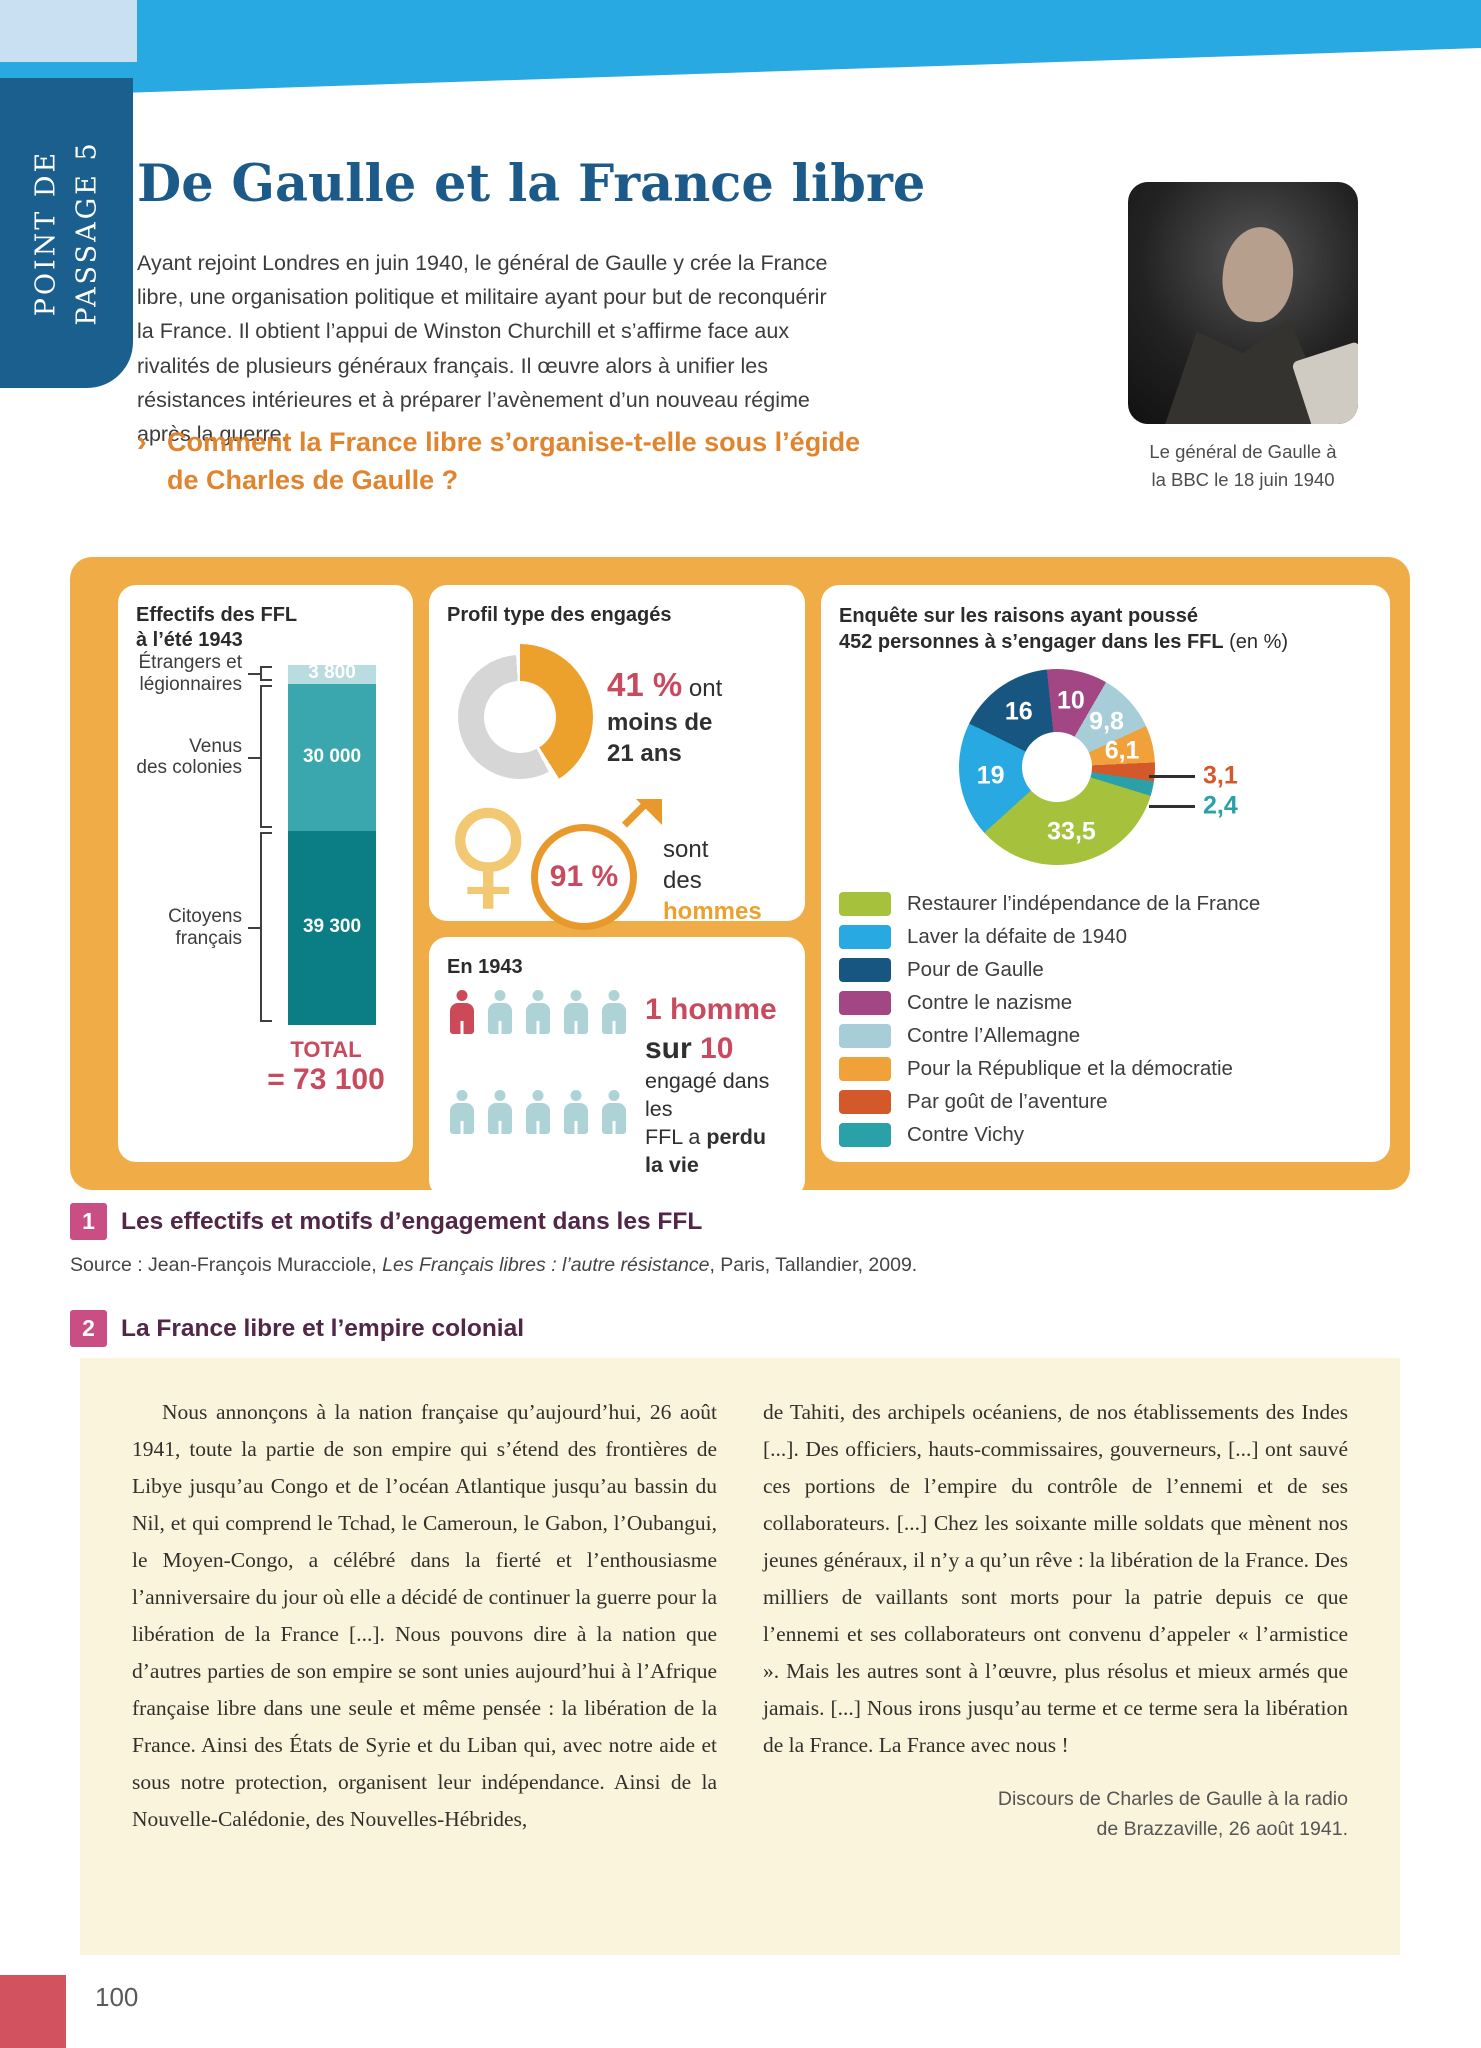 The width and height of the screenshot is (1481, 2048). I want to click on bar-segment-label: Citoyens français, so click(205, 928).